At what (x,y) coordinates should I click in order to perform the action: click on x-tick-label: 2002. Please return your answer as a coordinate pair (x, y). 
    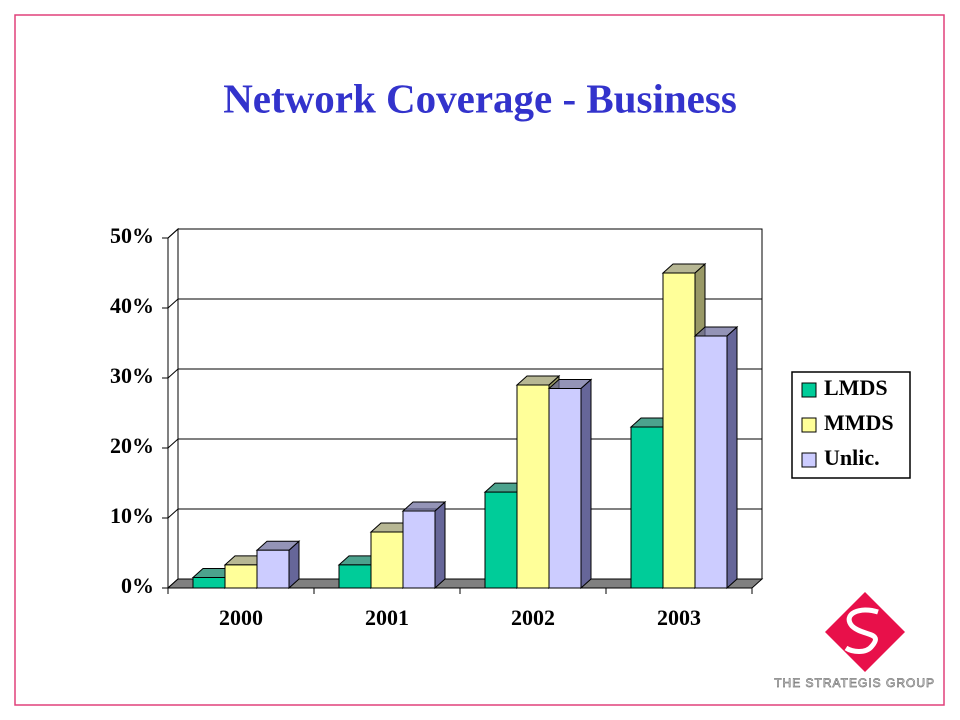
    Looking at the image, I should click on (533, 617).